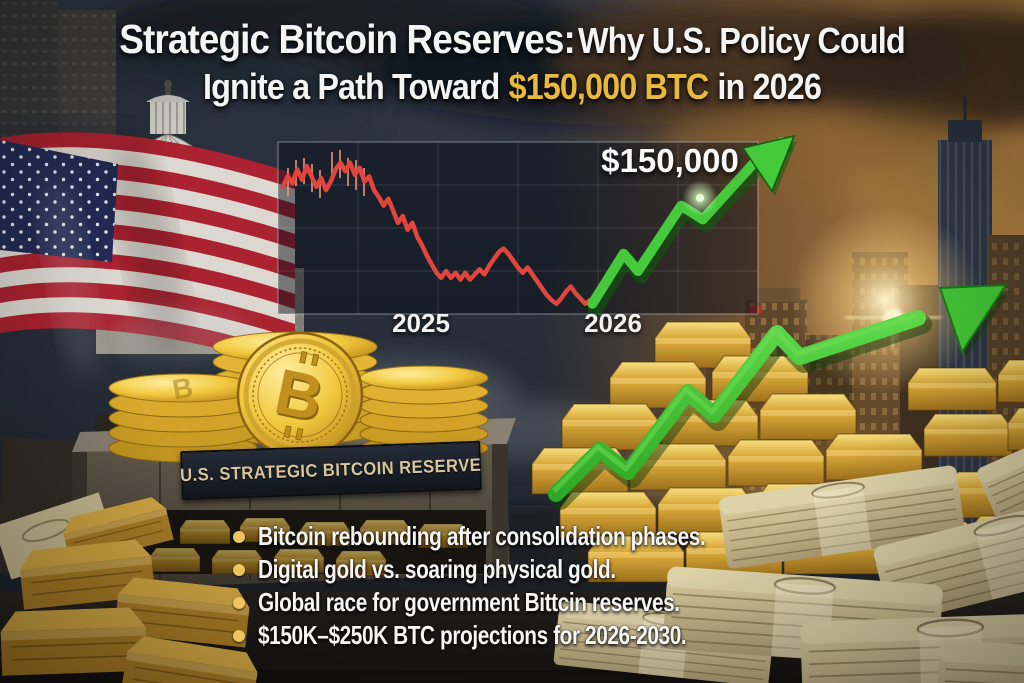 This screenshot has height=683, width=1024. Describe the element at coordinates (351, 86) in the screenshot. I see `headline-line2-pre: Ignite a Path Toward` at that location.